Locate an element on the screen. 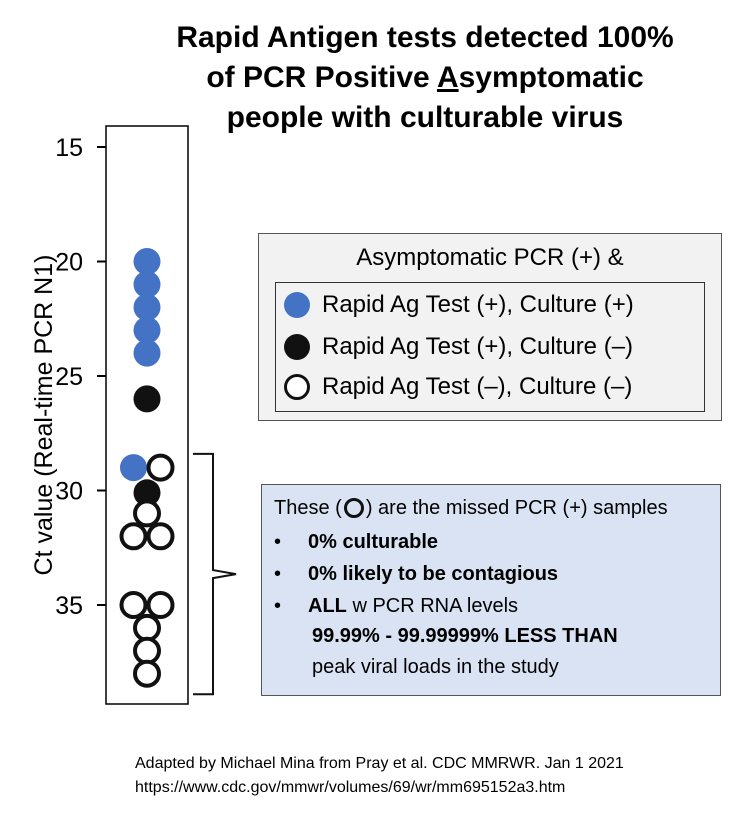 The height and width of the screenshot is (817, 754). legend-label-2: Rapid Ag Test (+), Culture (–) is located at coordinates (478, 346).